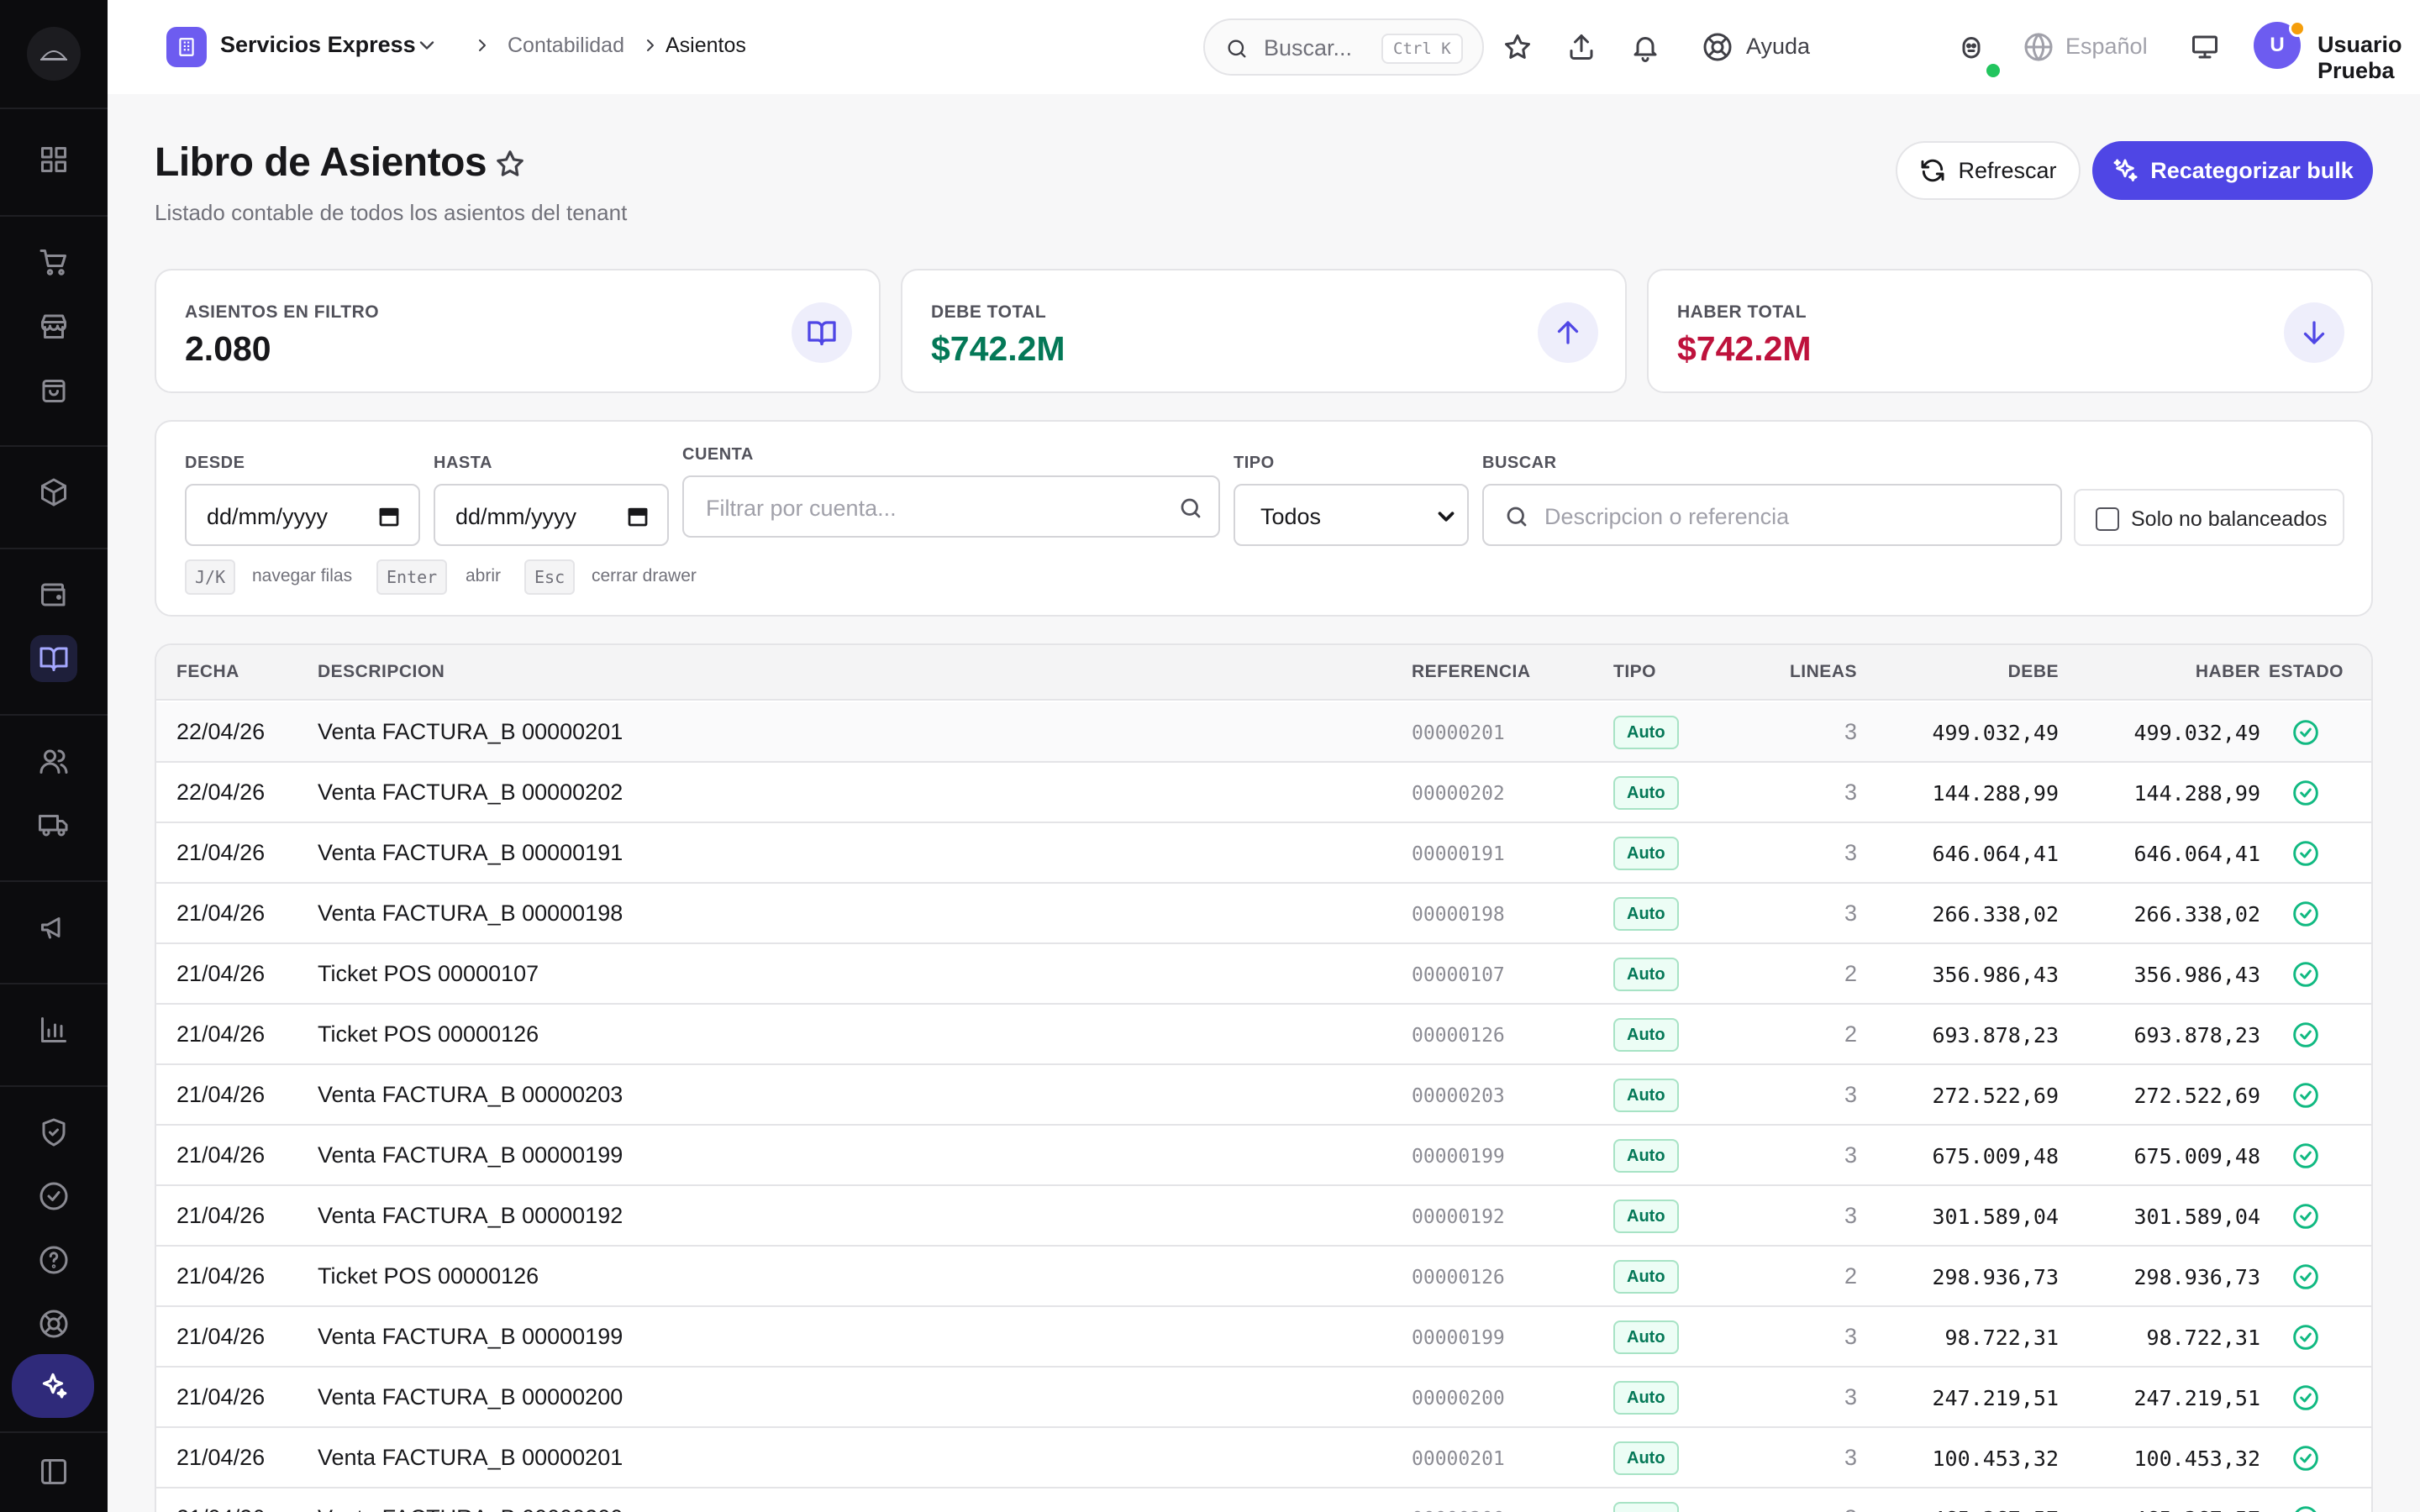 The image size is (2420, 1512). What do you see at coordinates (2359, 57) in the screenshot?
I see `user-name: Usuario Prueba` at bounding box center [2359, 57].